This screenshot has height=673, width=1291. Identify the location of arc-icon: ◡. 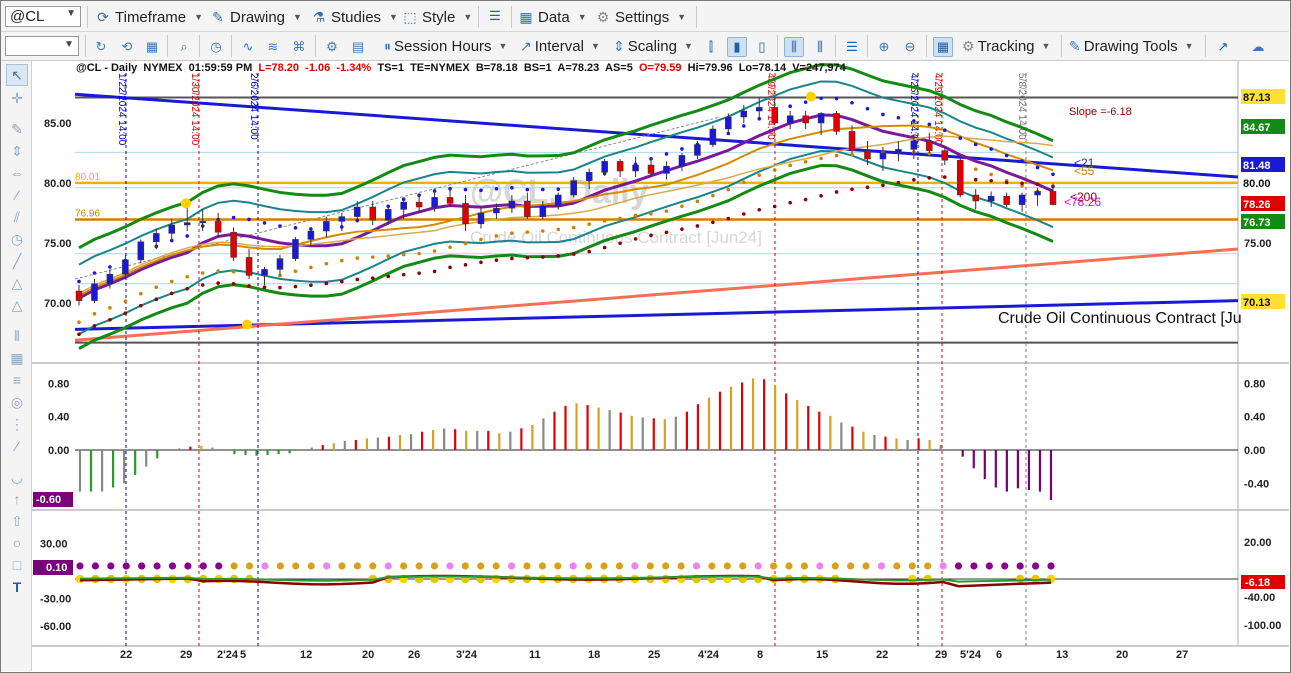
(17, 476).